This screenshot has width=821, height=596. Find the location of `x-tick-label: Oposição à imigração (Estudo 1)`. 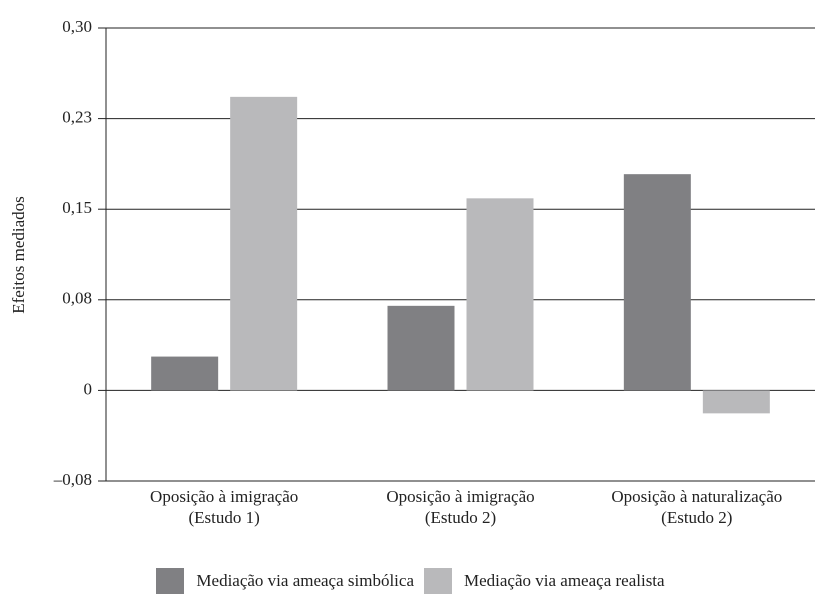

x-tick-label: Oposição à imigração (Estudo 1) is located at coordinates (224, 507).